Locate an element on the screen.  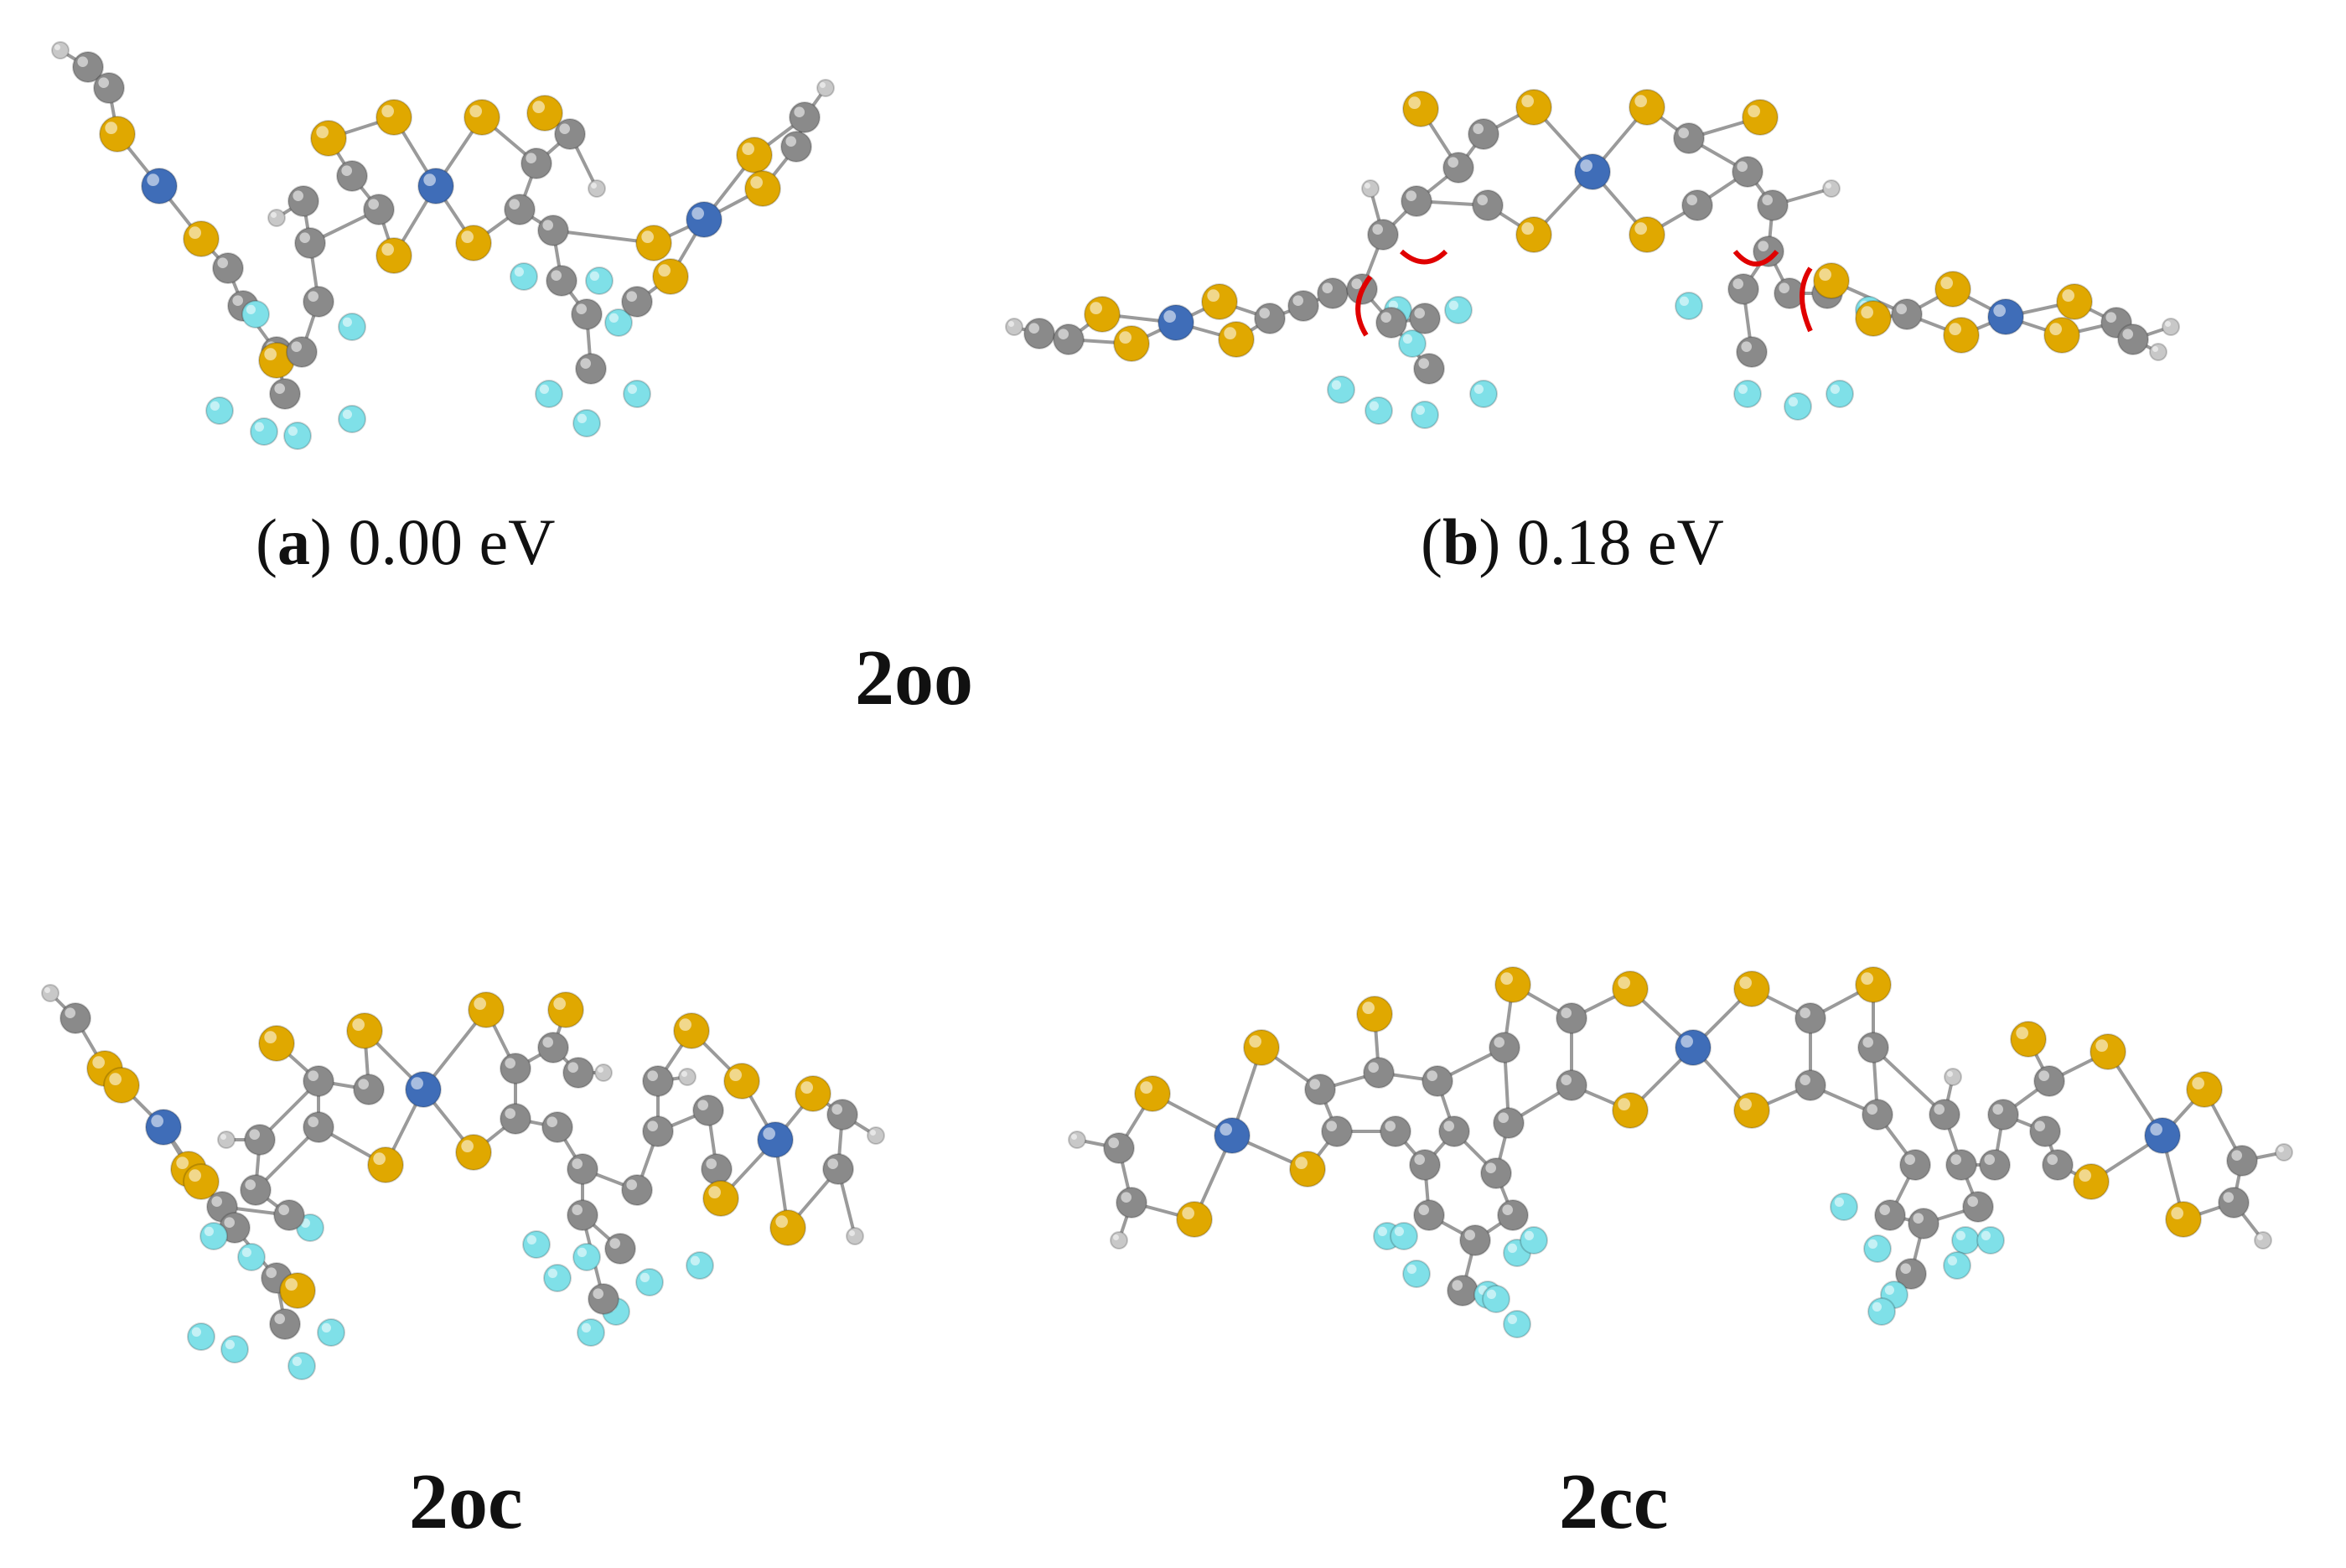
molecule-2cc is located at coordinates (1680, 1152).